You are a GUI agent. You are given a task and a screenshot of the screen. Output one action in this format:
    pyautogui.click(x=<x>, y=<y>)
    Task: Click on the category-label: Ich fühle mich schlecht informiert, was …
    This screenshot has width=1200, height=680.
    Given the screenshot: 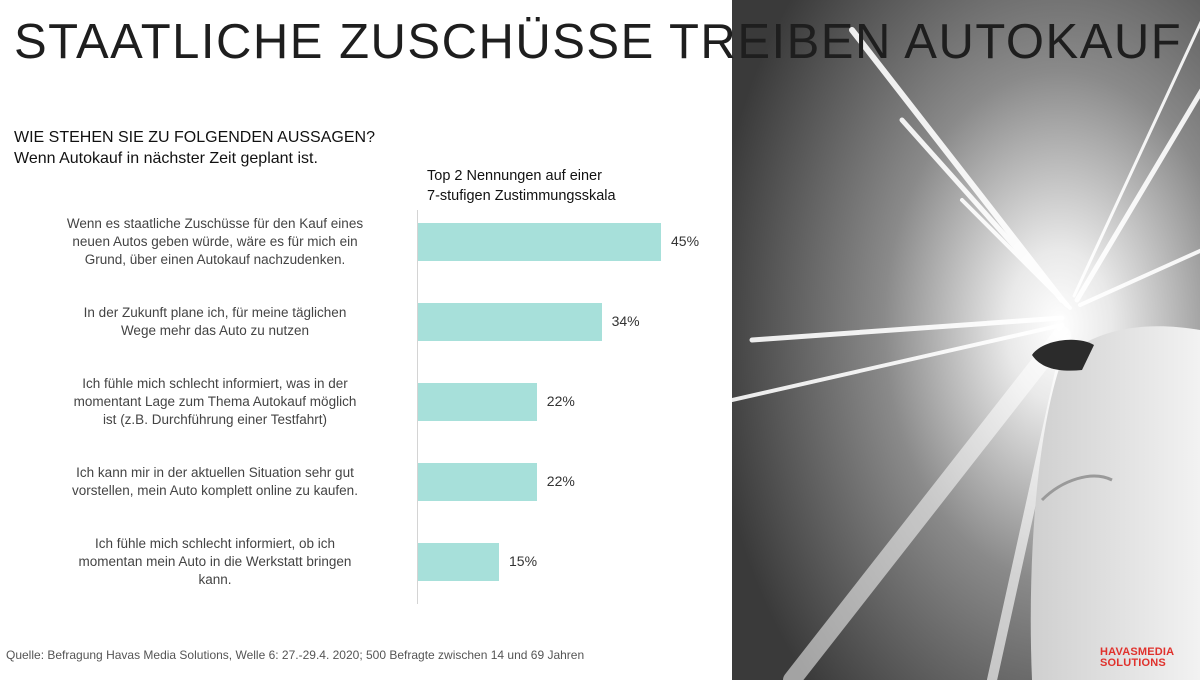 What is the action you would take?
    pyautogui.click(x=215, y=402)
    